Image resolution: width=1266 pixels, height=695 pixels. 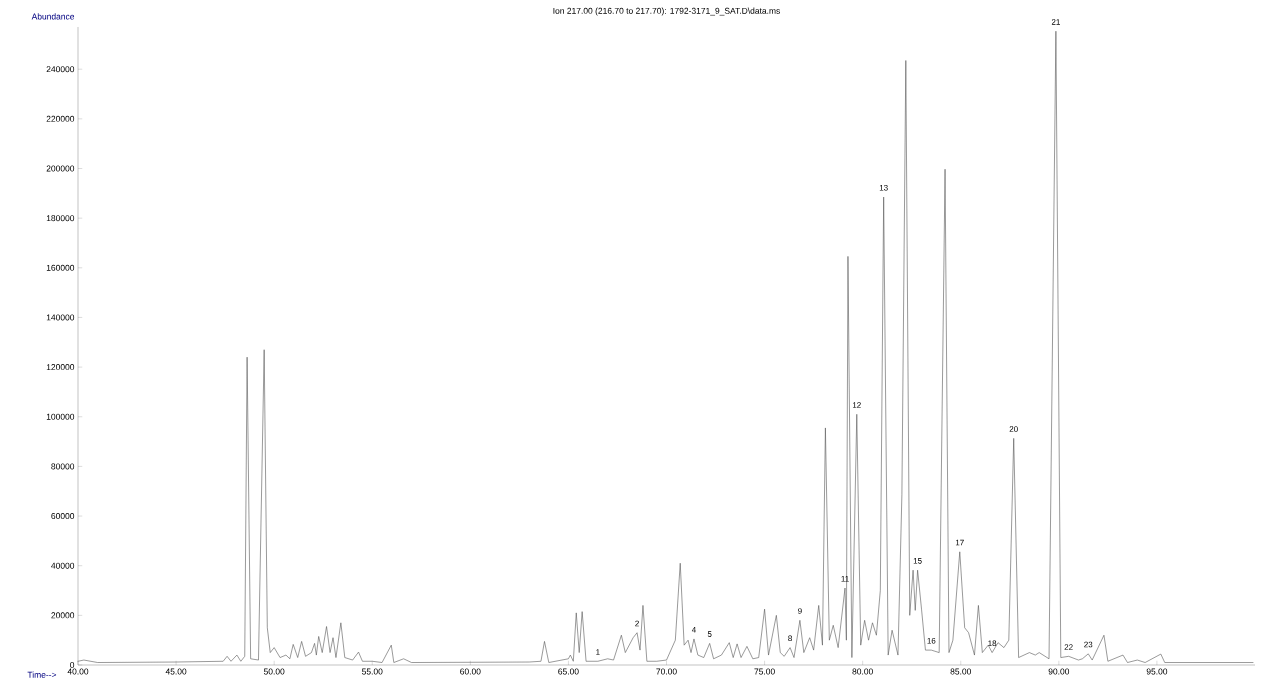 I want to click on x-tick-label: 60.00, so click(x=470, y=671).